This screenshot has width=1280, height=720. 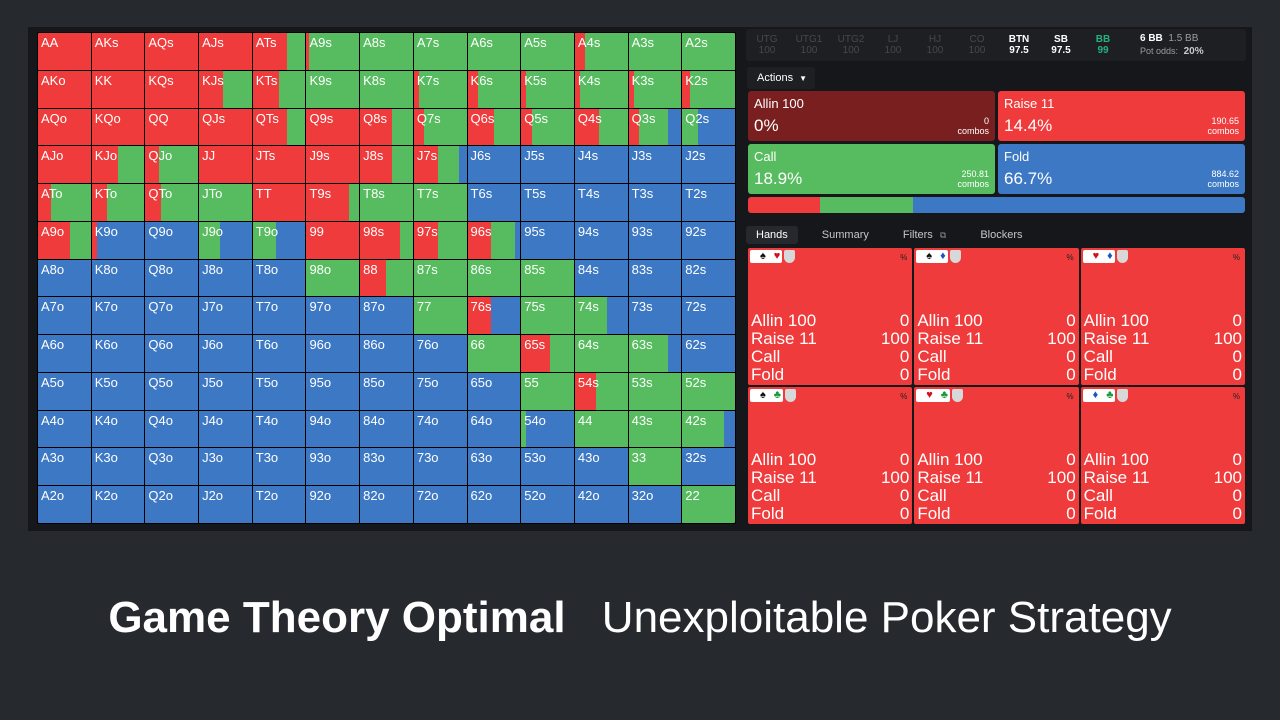 I want to click on hand-cell: 43s, so click(x=655, y=429).